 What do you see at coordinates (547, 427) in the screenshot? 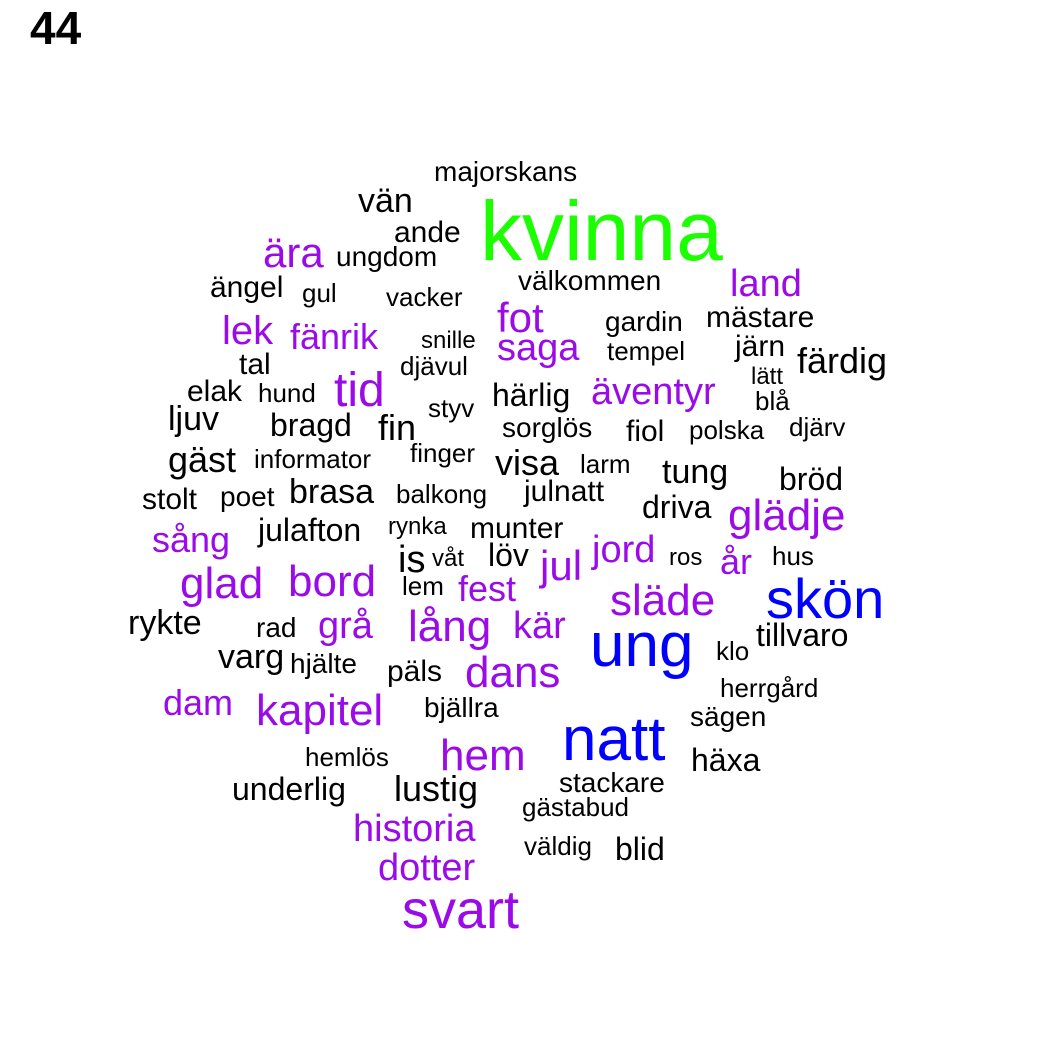
I see `word-56: sorglös` at bounding box center [547, 427].